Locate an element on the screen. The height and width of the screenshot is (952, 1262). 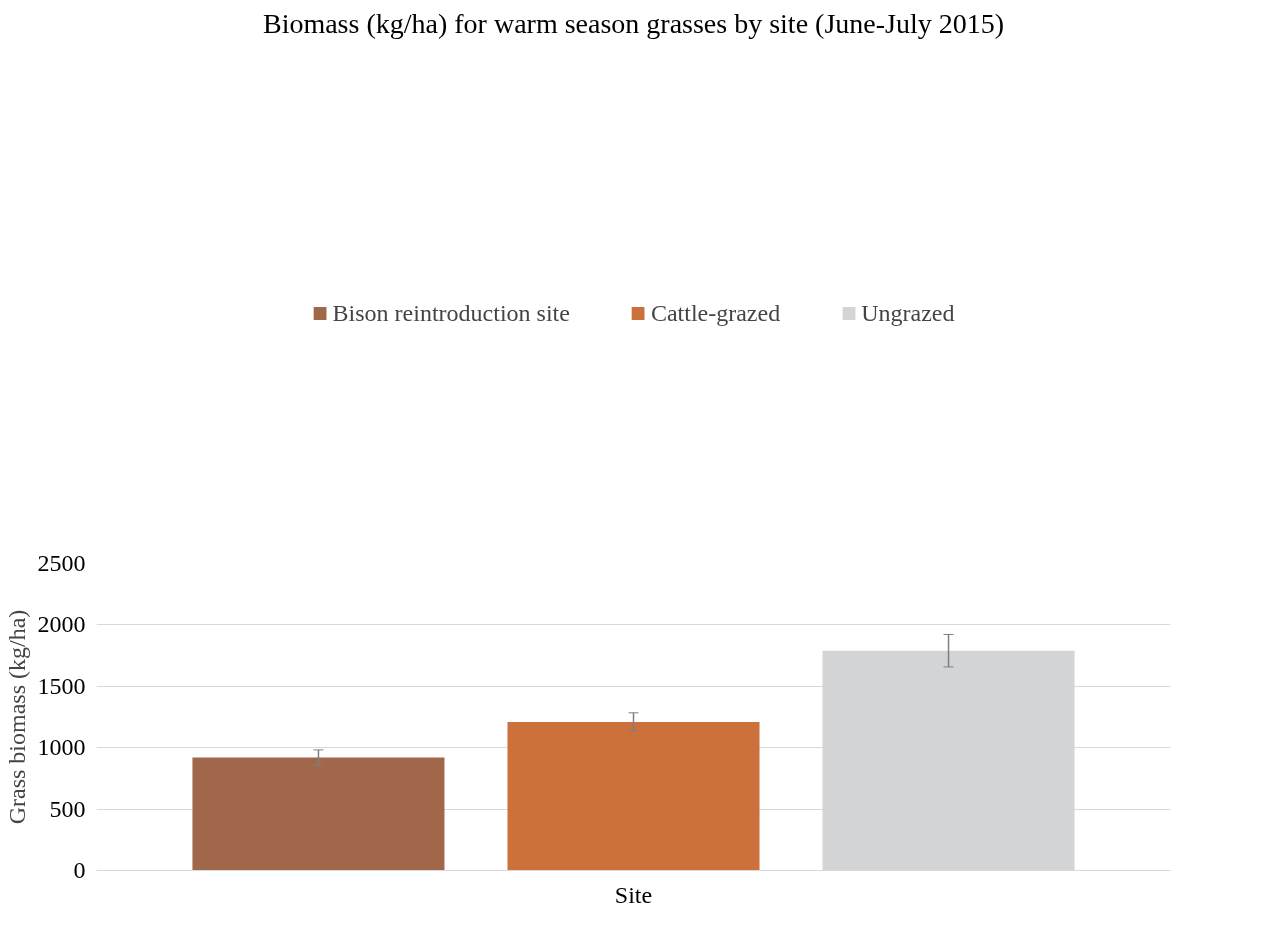
y-tick-label: 500 is located at coordinates (67, 808).